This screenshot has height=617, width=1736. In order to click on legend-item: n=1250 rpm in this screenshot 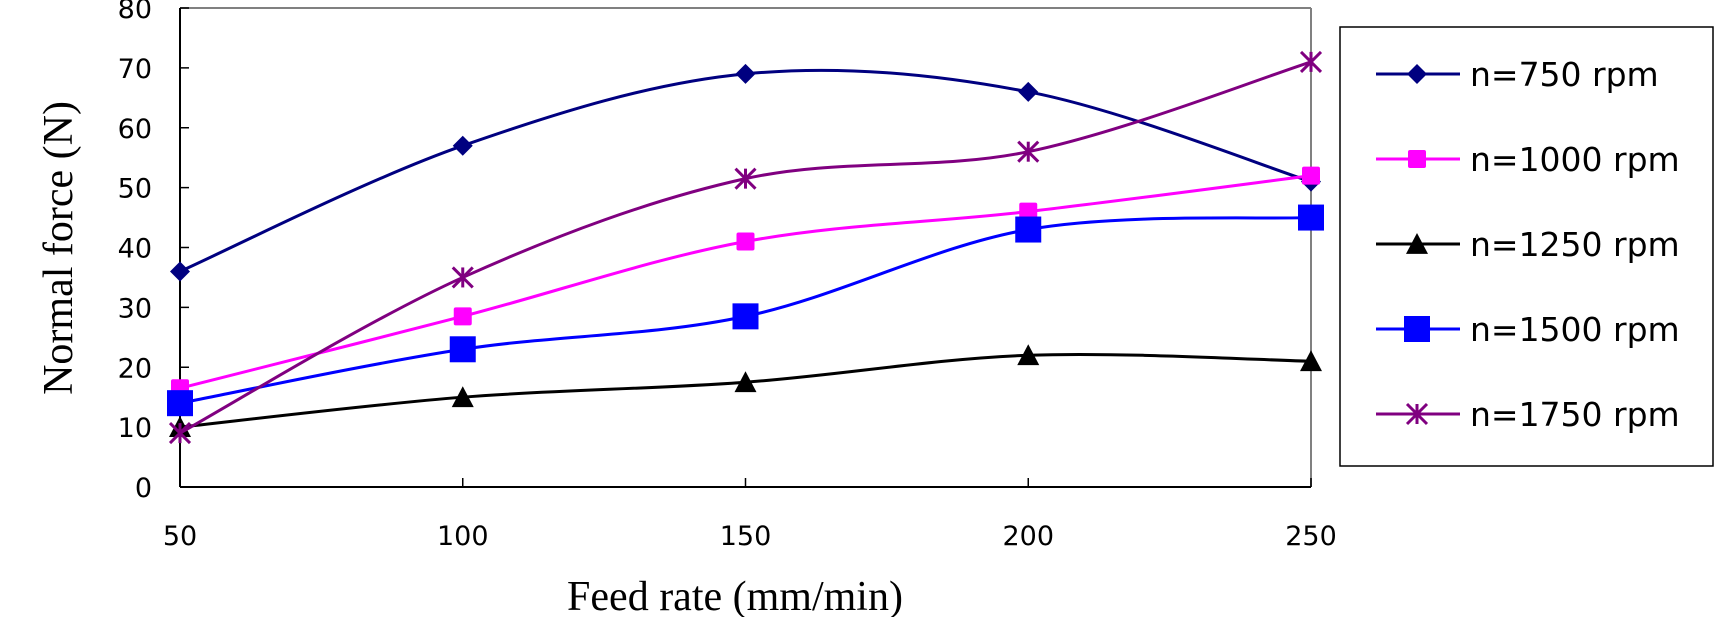, I will do `click(1528, 244)`.